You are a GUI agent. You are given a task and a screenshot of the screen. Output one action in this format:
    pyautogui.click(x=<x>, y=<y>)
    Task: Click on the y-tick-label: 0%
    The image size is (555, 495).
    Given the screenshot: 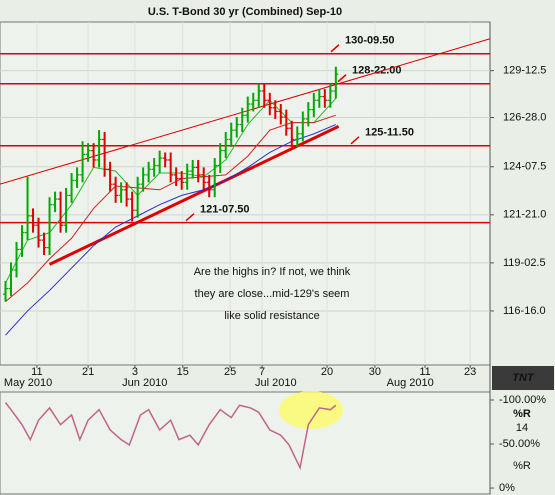 What is the action you would take?
    pyautogui.click(x=507, y=488)
    